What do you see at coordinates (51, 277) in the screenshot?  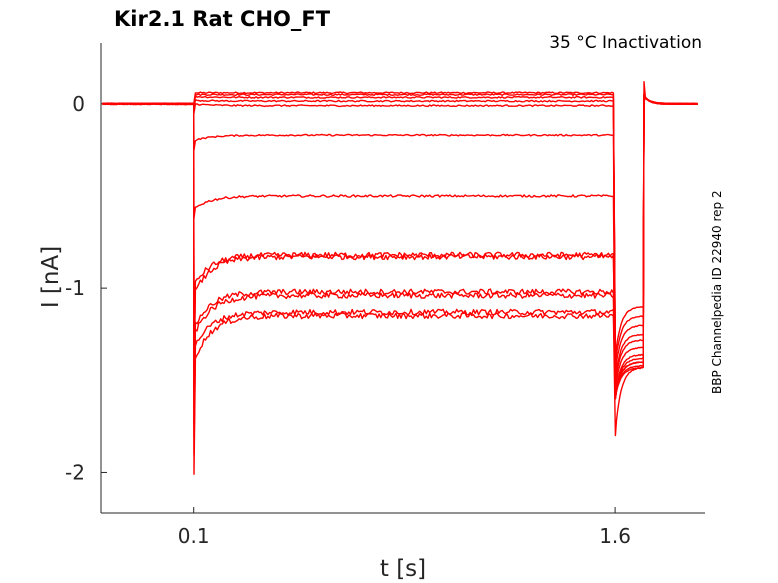 I see `y-axis-label: I [nA]` at bounding box center [51, 277].